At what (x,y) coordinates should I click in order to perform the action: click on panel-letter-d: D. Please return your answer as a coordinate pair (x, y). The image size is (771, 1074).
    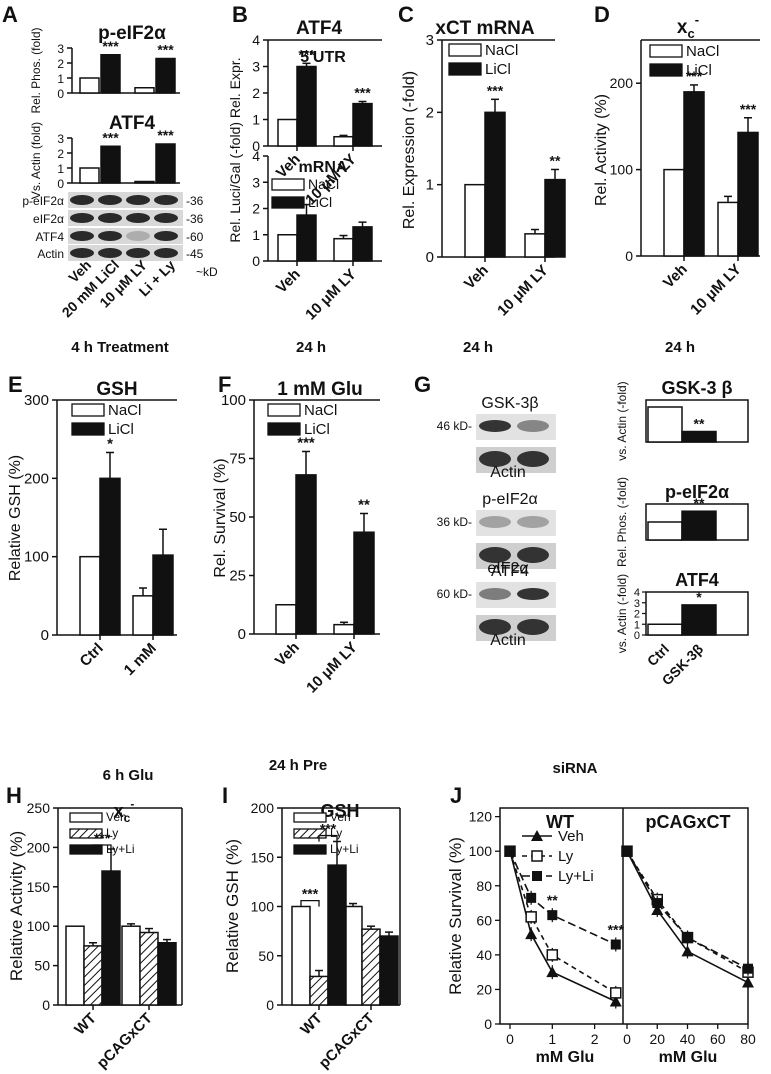
    Looking at the image, I should click on (602, 14).